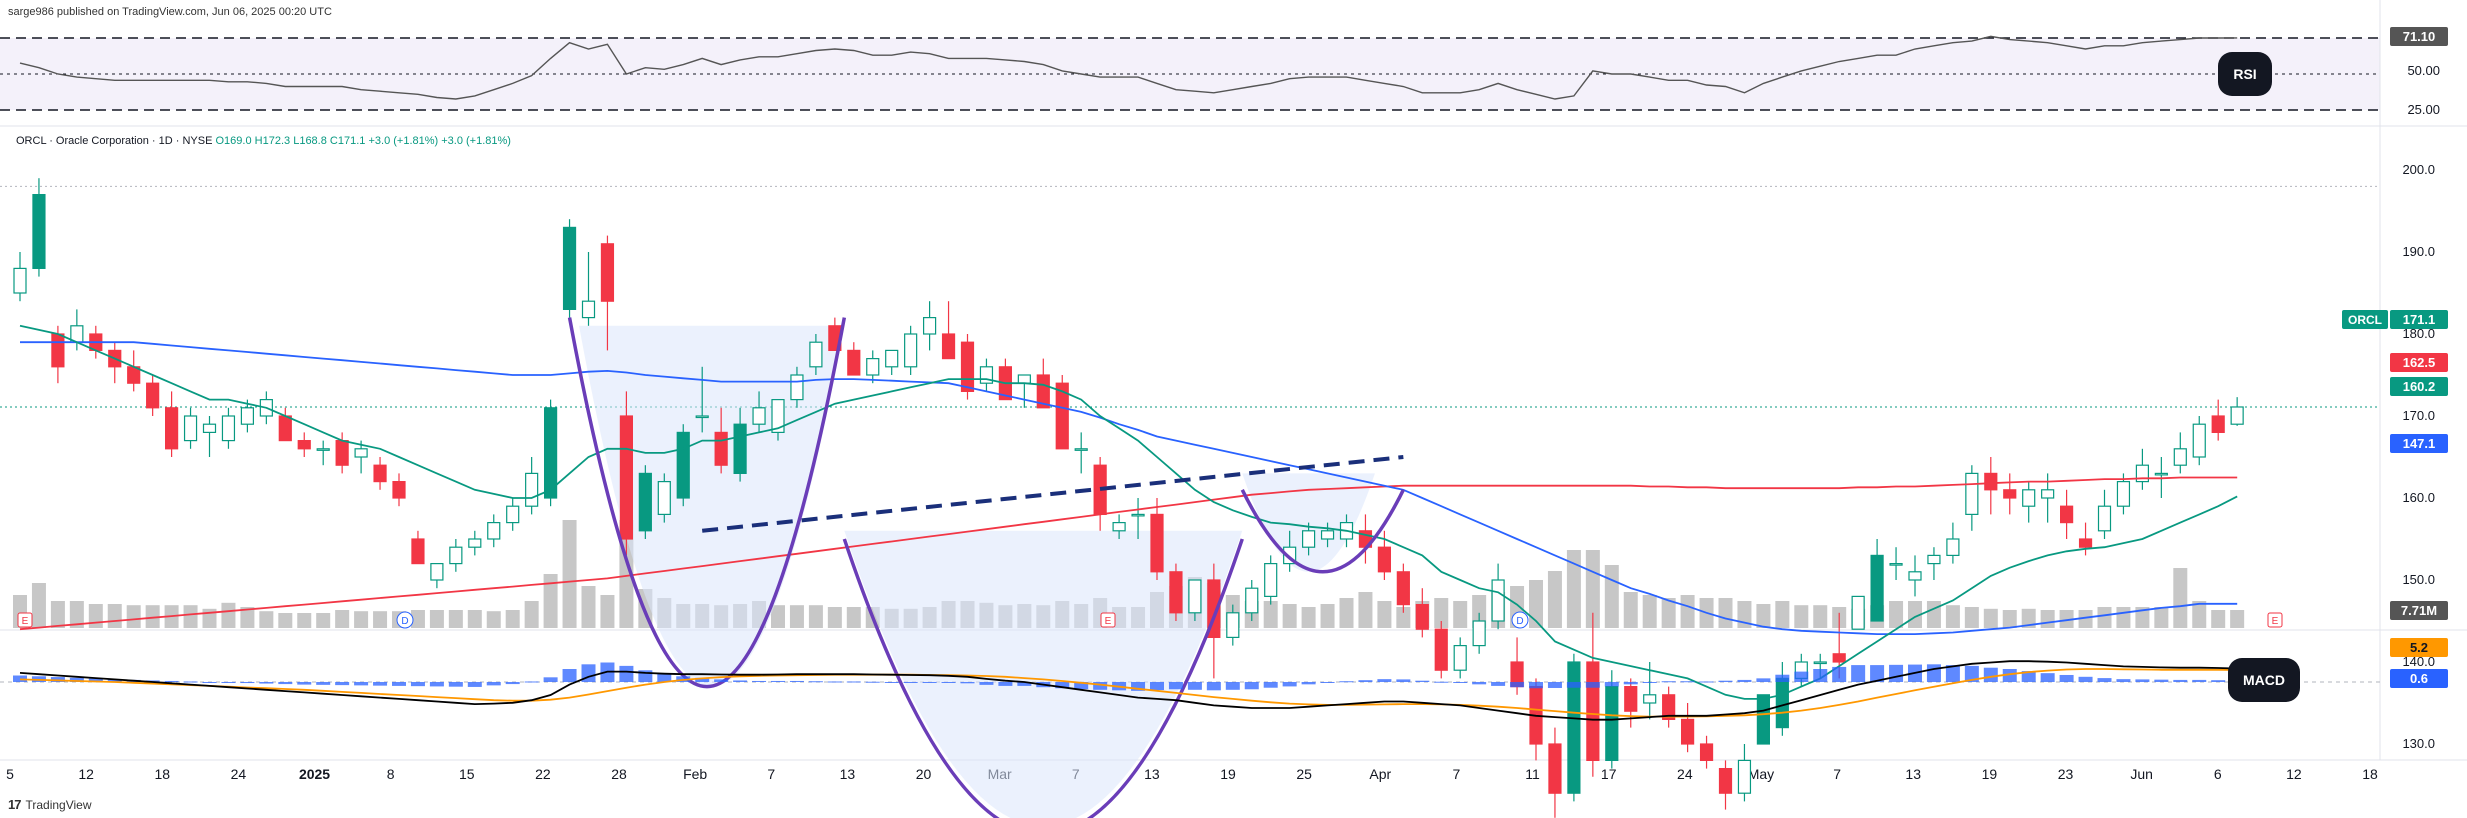 The width and height of the screenshot is (2467, 818). Describe the element at coordinates (2419, 319) in the screenshot. I see `last-price-tag: 171.1` at that location.